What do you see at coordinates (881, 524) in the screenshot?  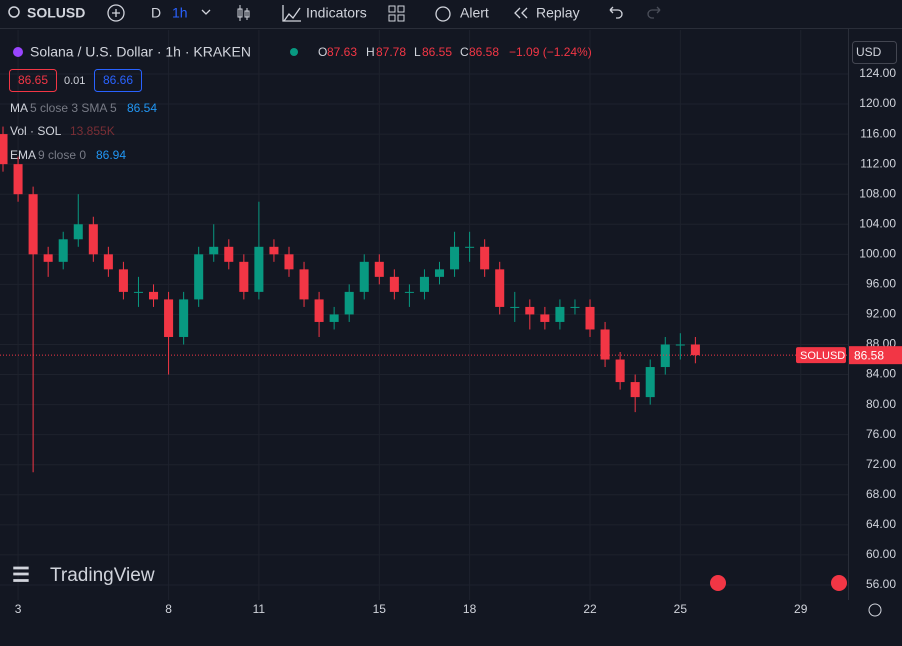 I see `y-tick-label: 64.00` at bounding box center [881, 524].